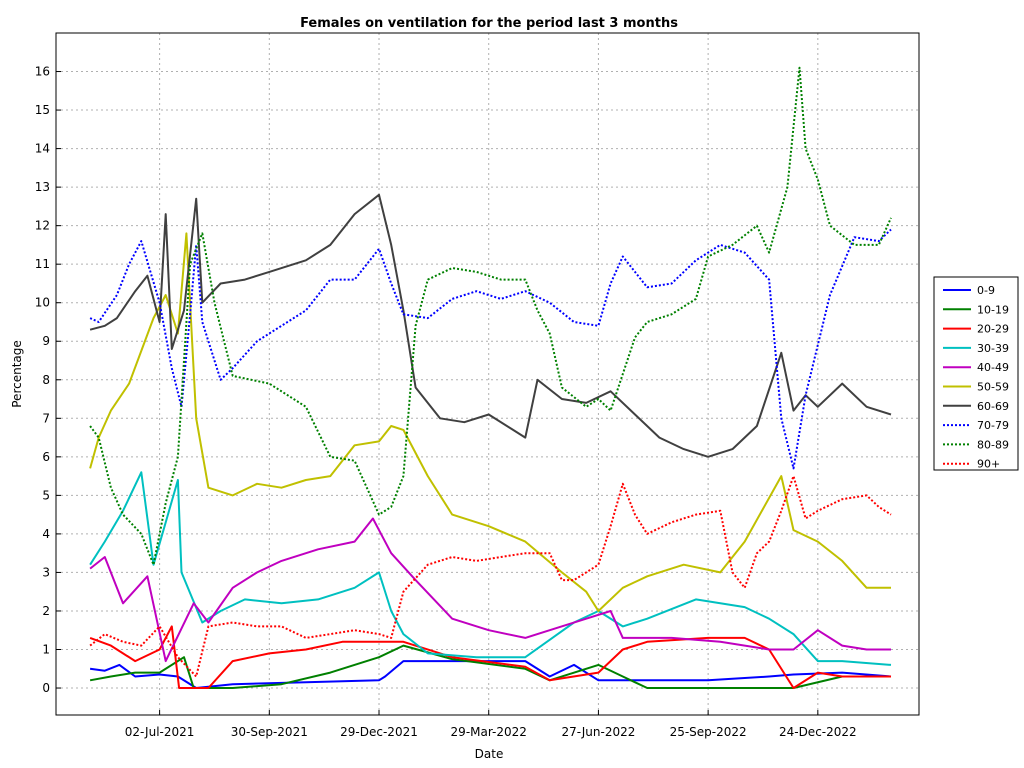 This screenshot has width=1024, height=768. I want to click on x-tick-label: 29-Dec-2021, so click(379, 732).